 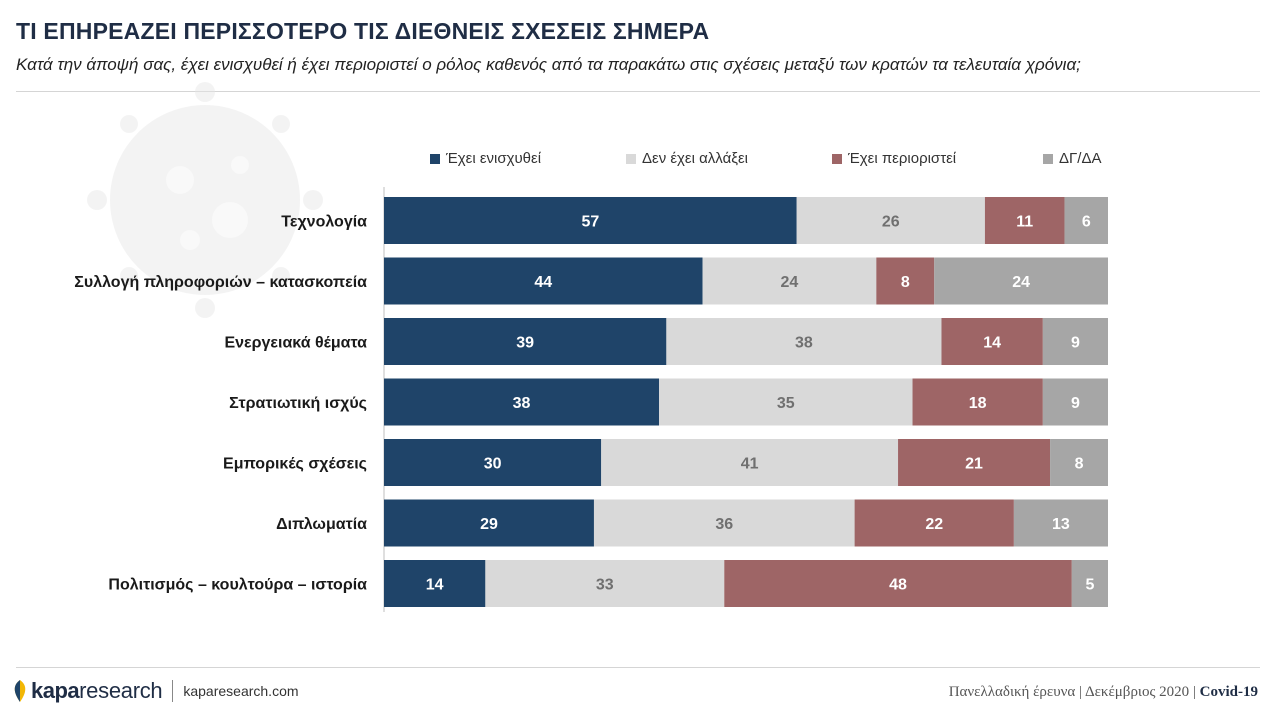 What do you see at coordinates (241, 691) in the screenshot?
I see `footer-url: kaparesearch.com` at bounding box center [241, 691].